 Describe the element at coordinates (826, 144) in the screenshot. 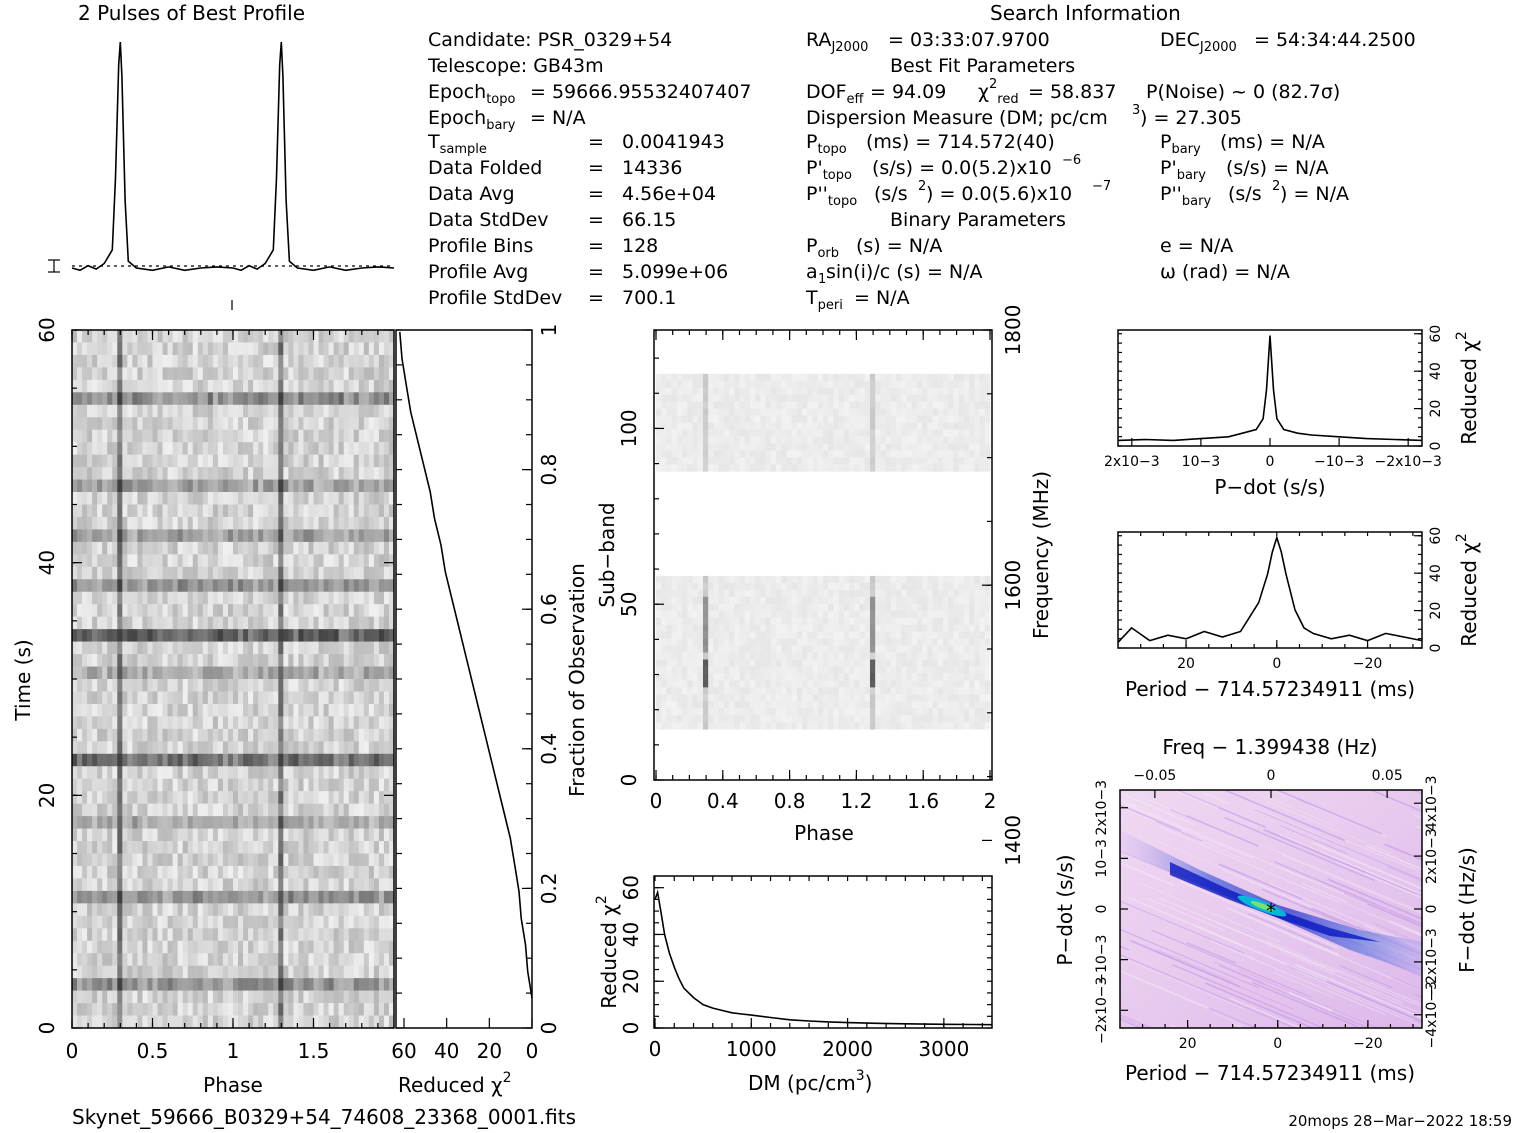

I see `ptopo-label: Ptopo` at that location.